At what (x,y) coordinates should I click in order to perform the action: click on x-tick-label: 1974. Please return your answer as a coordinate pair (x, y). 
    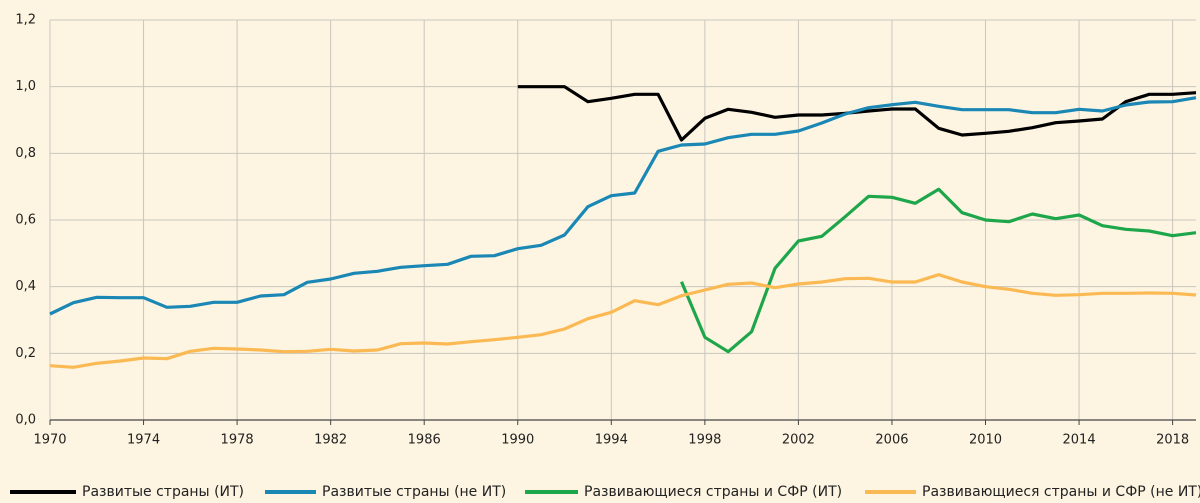
    Looking at the image, I should click on (143, 440).